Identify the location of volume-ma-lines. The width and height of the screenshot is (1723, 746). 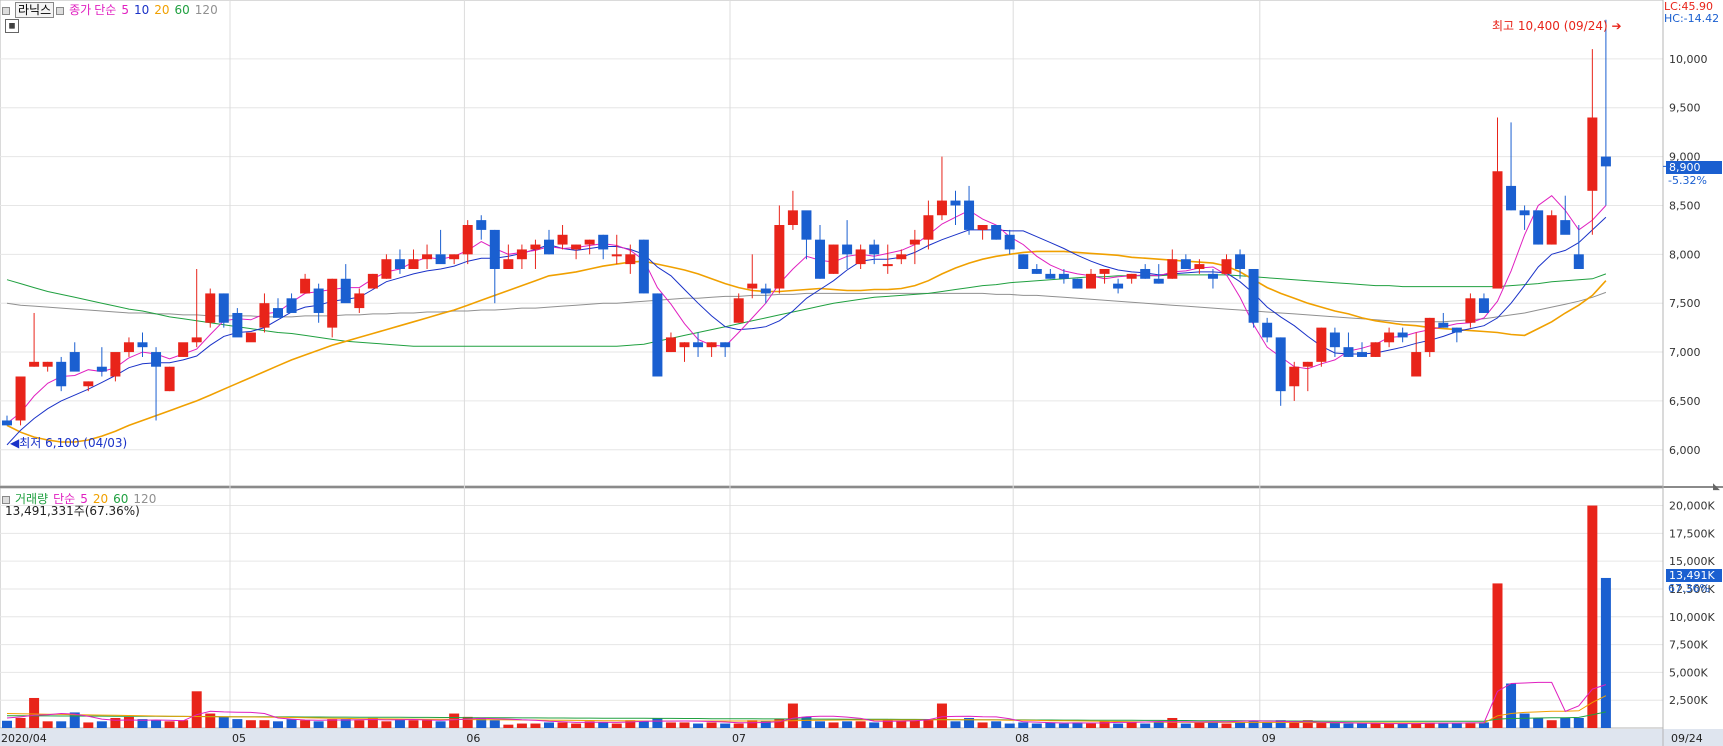
(806, 703).